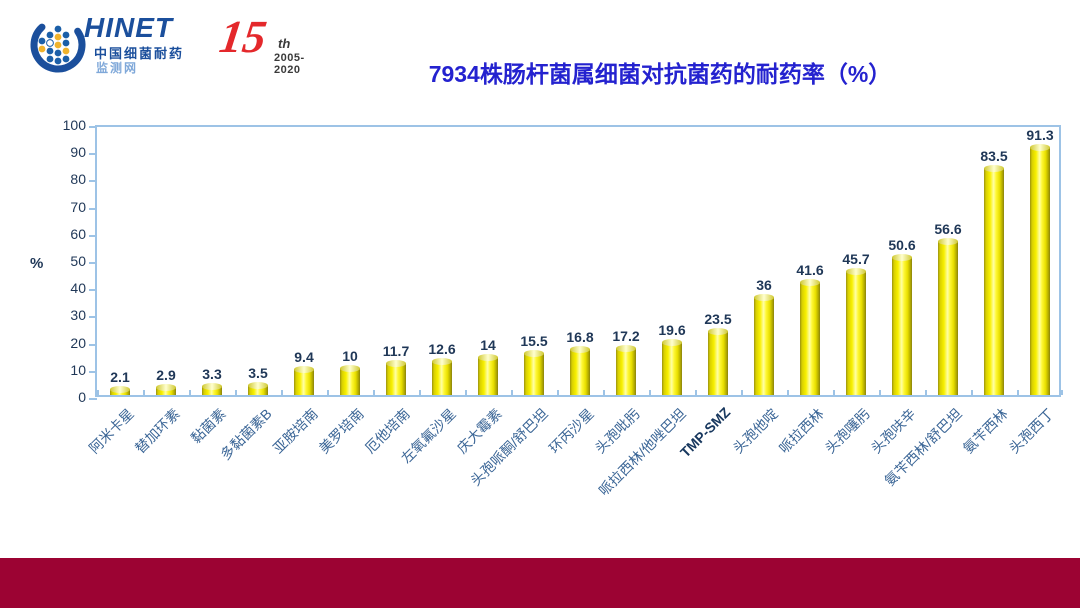 This screenshot has width=1080, height=608. Describe the element at coordinates (78, 315) in the screenshot. I see `y-tick-label: 30` at that location.